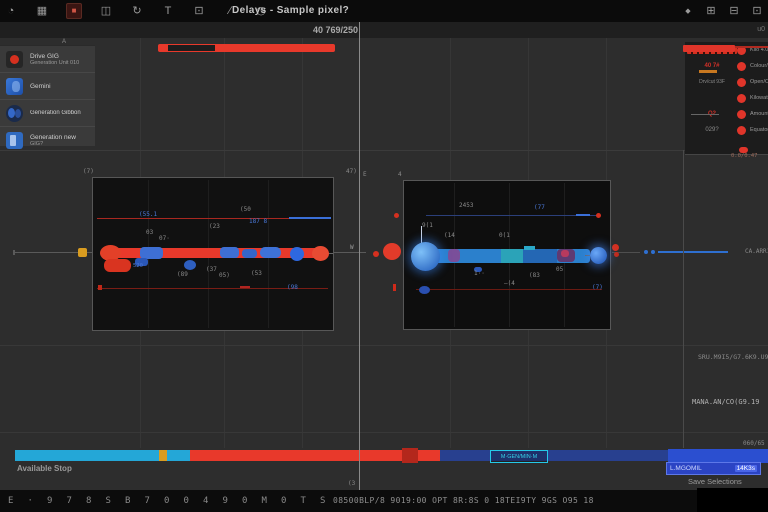 This screenshot has width=768, height=512. I want to click on tiny-annotation: 060/65, so click(754, 443).